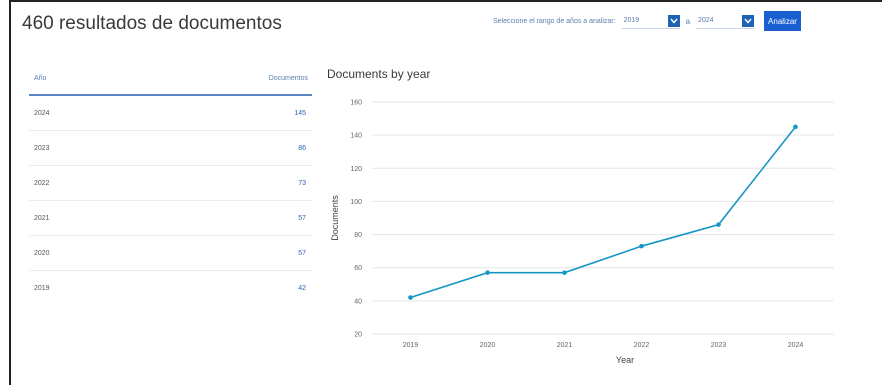  Describe the element at coordinates (335, 218) in the screenshot. I see `y-axis-title: Documents` at that location.